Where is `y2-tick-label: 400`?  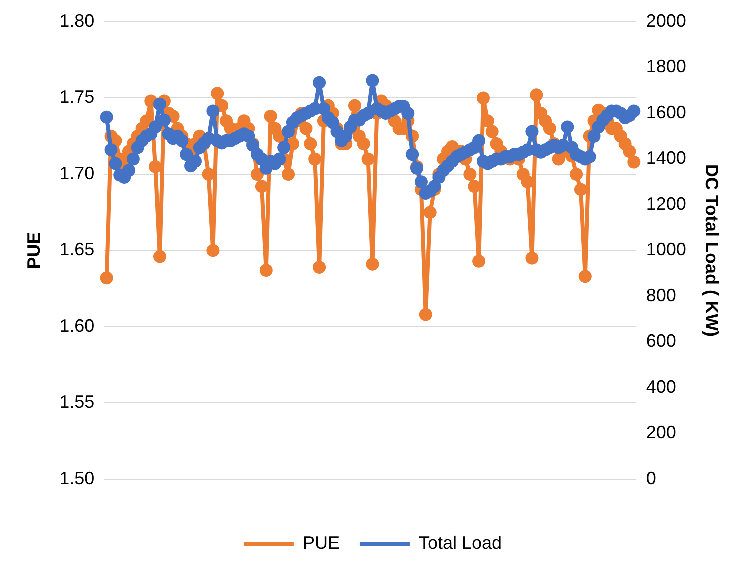
y2-tick-label: 400 is located at coordinates (661, 386).